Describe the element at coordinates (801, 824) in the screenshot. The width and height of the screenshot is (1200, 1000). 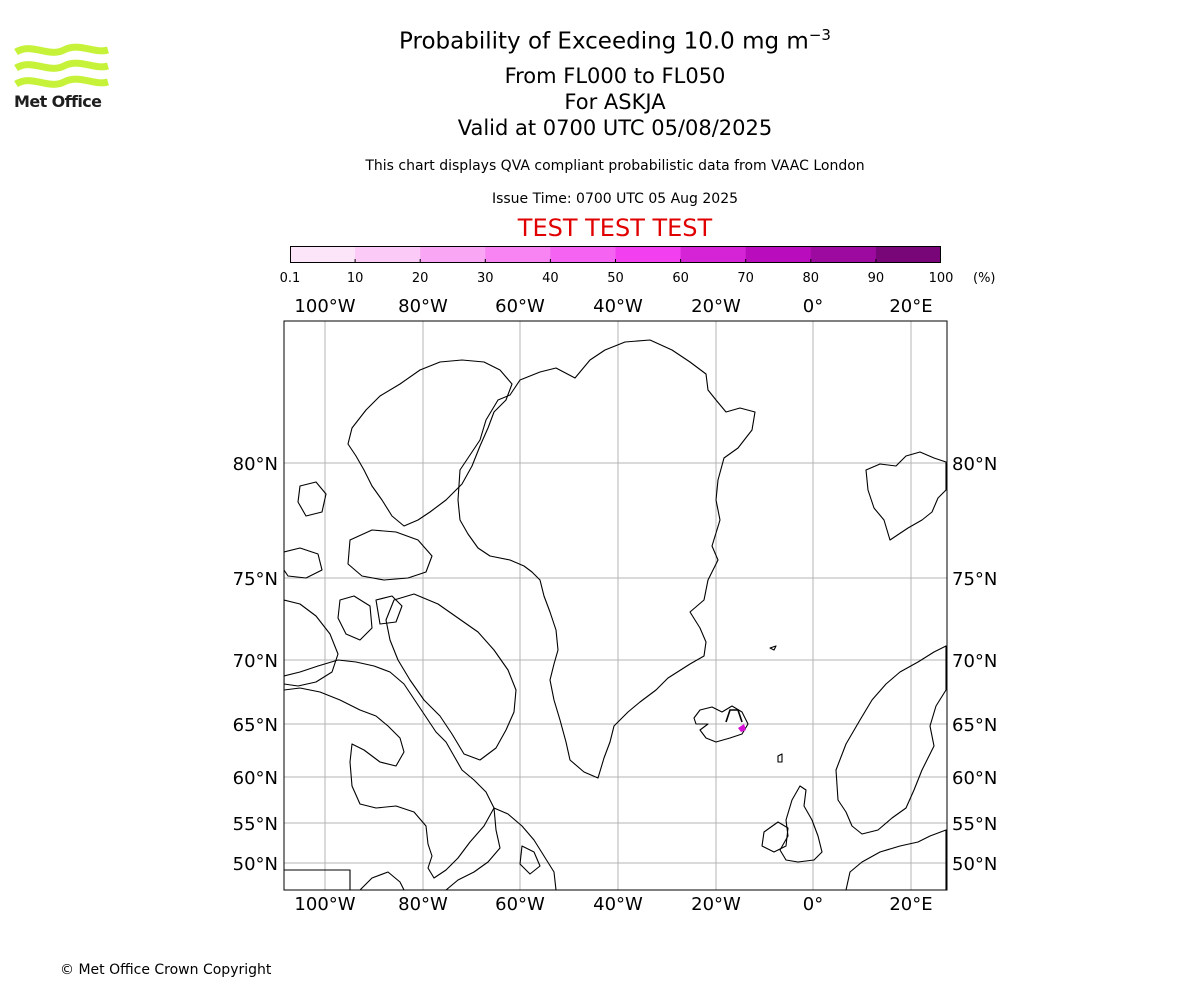
I see `british-isles-coast` at that location.